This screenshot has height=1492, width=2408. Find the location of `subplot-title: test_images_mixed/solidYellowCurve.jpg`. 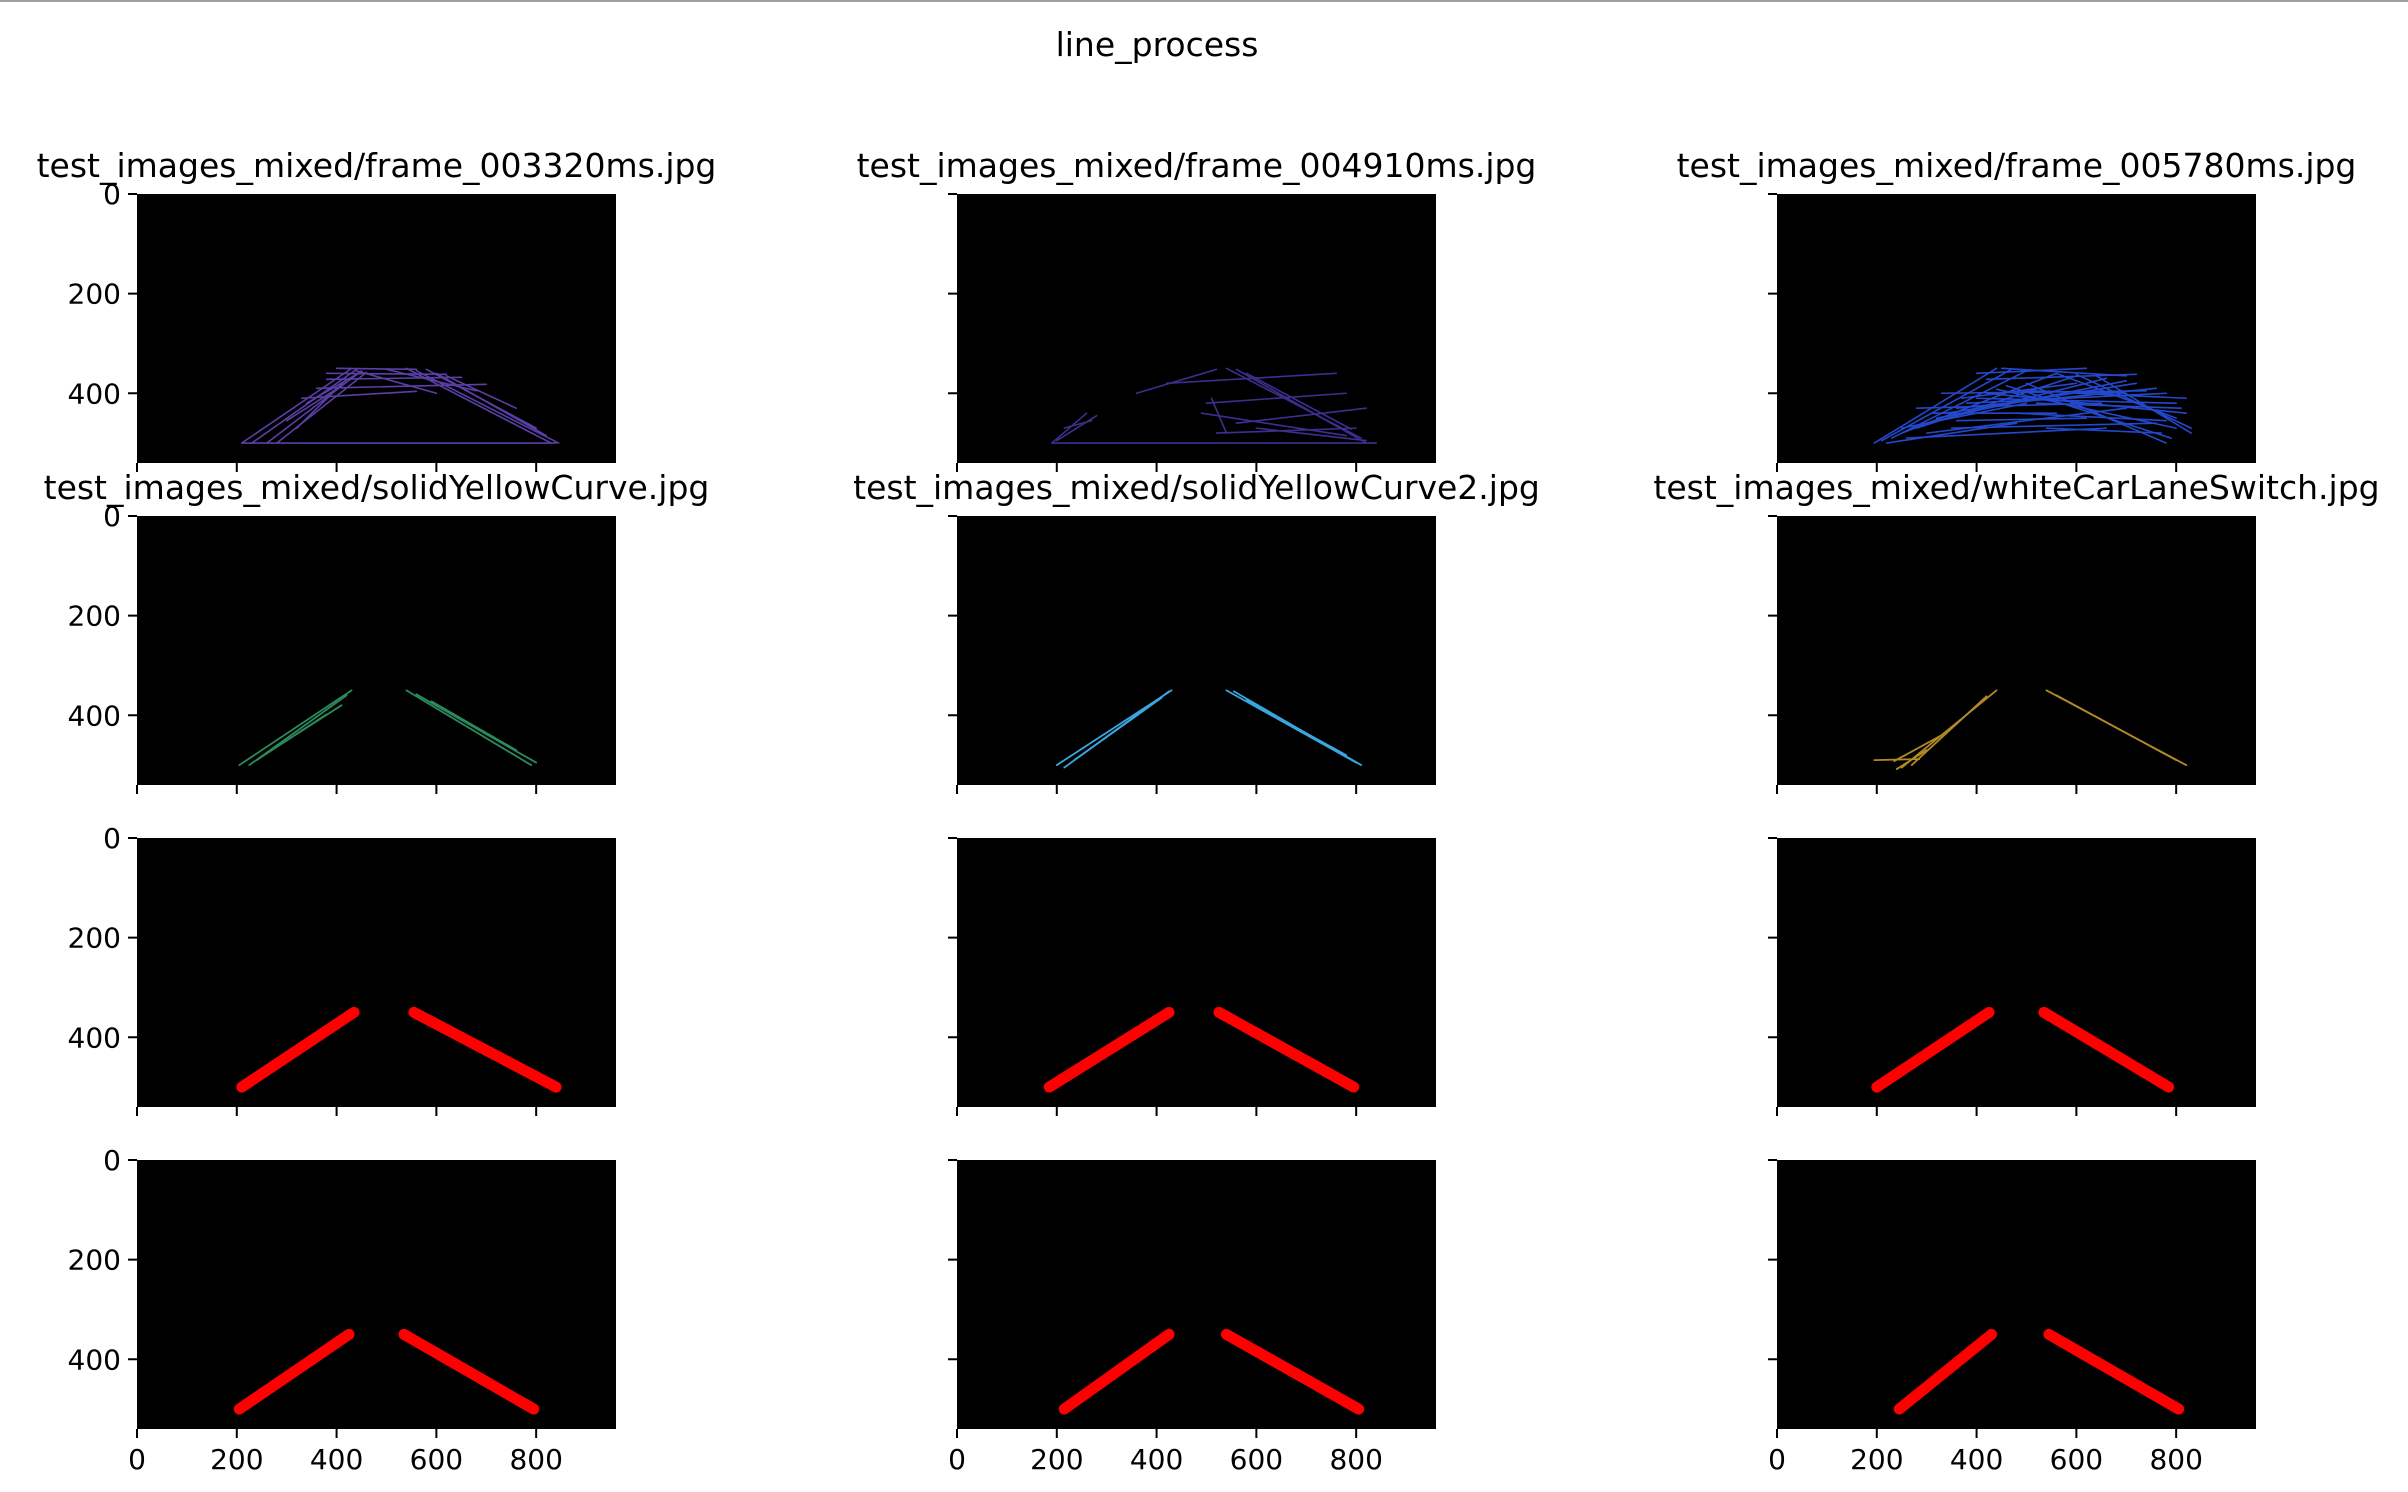

subplot-title: test_images_mixed/solidYellowCurve.jpg is located at coordinates (377, 487).